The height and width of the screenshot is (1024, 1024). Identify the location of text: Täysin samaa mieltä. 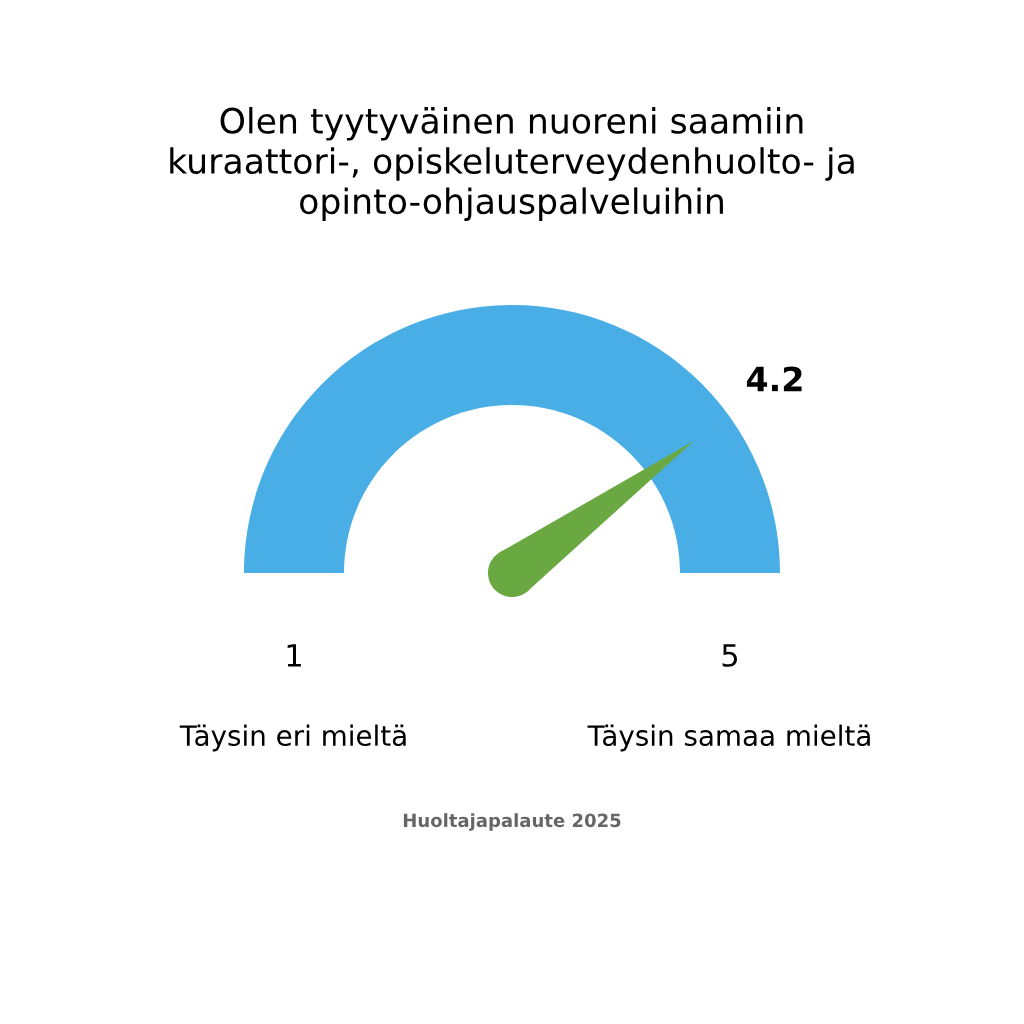
(728, 738).